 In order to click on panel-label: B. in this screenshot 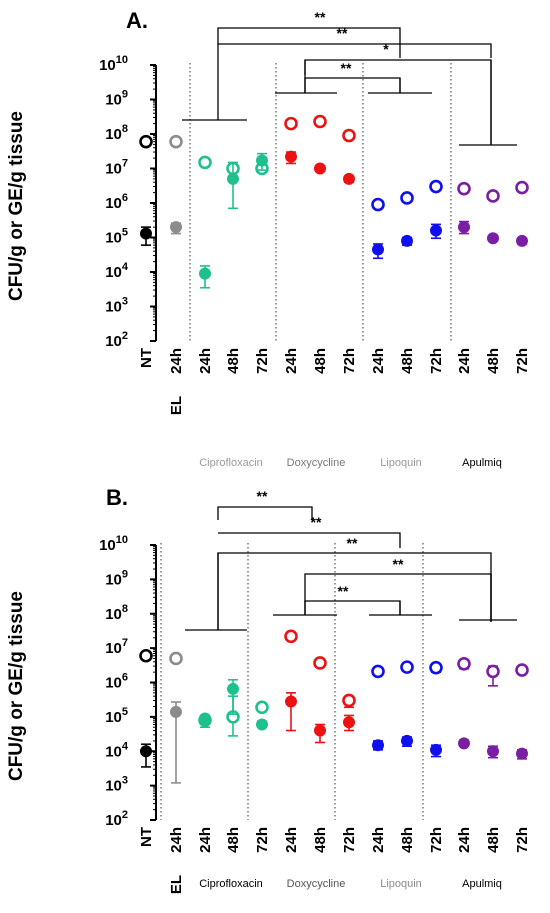, I will do `click(117, 497)`.